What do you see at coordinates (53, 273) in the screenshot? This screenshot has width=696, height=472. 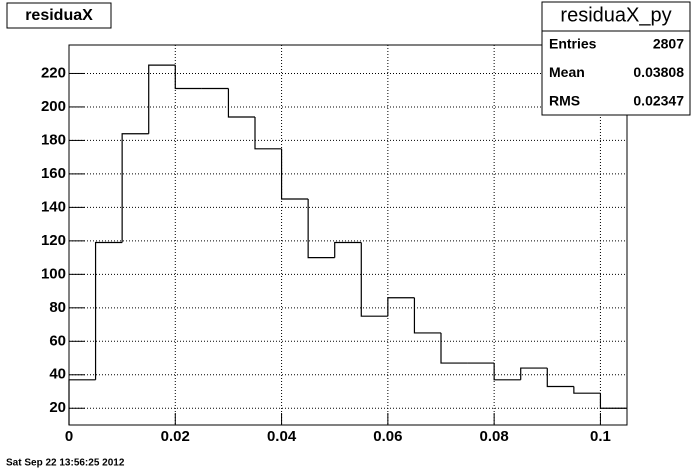 I see `y-tick-label: 100` at bounding box center [53, 273].